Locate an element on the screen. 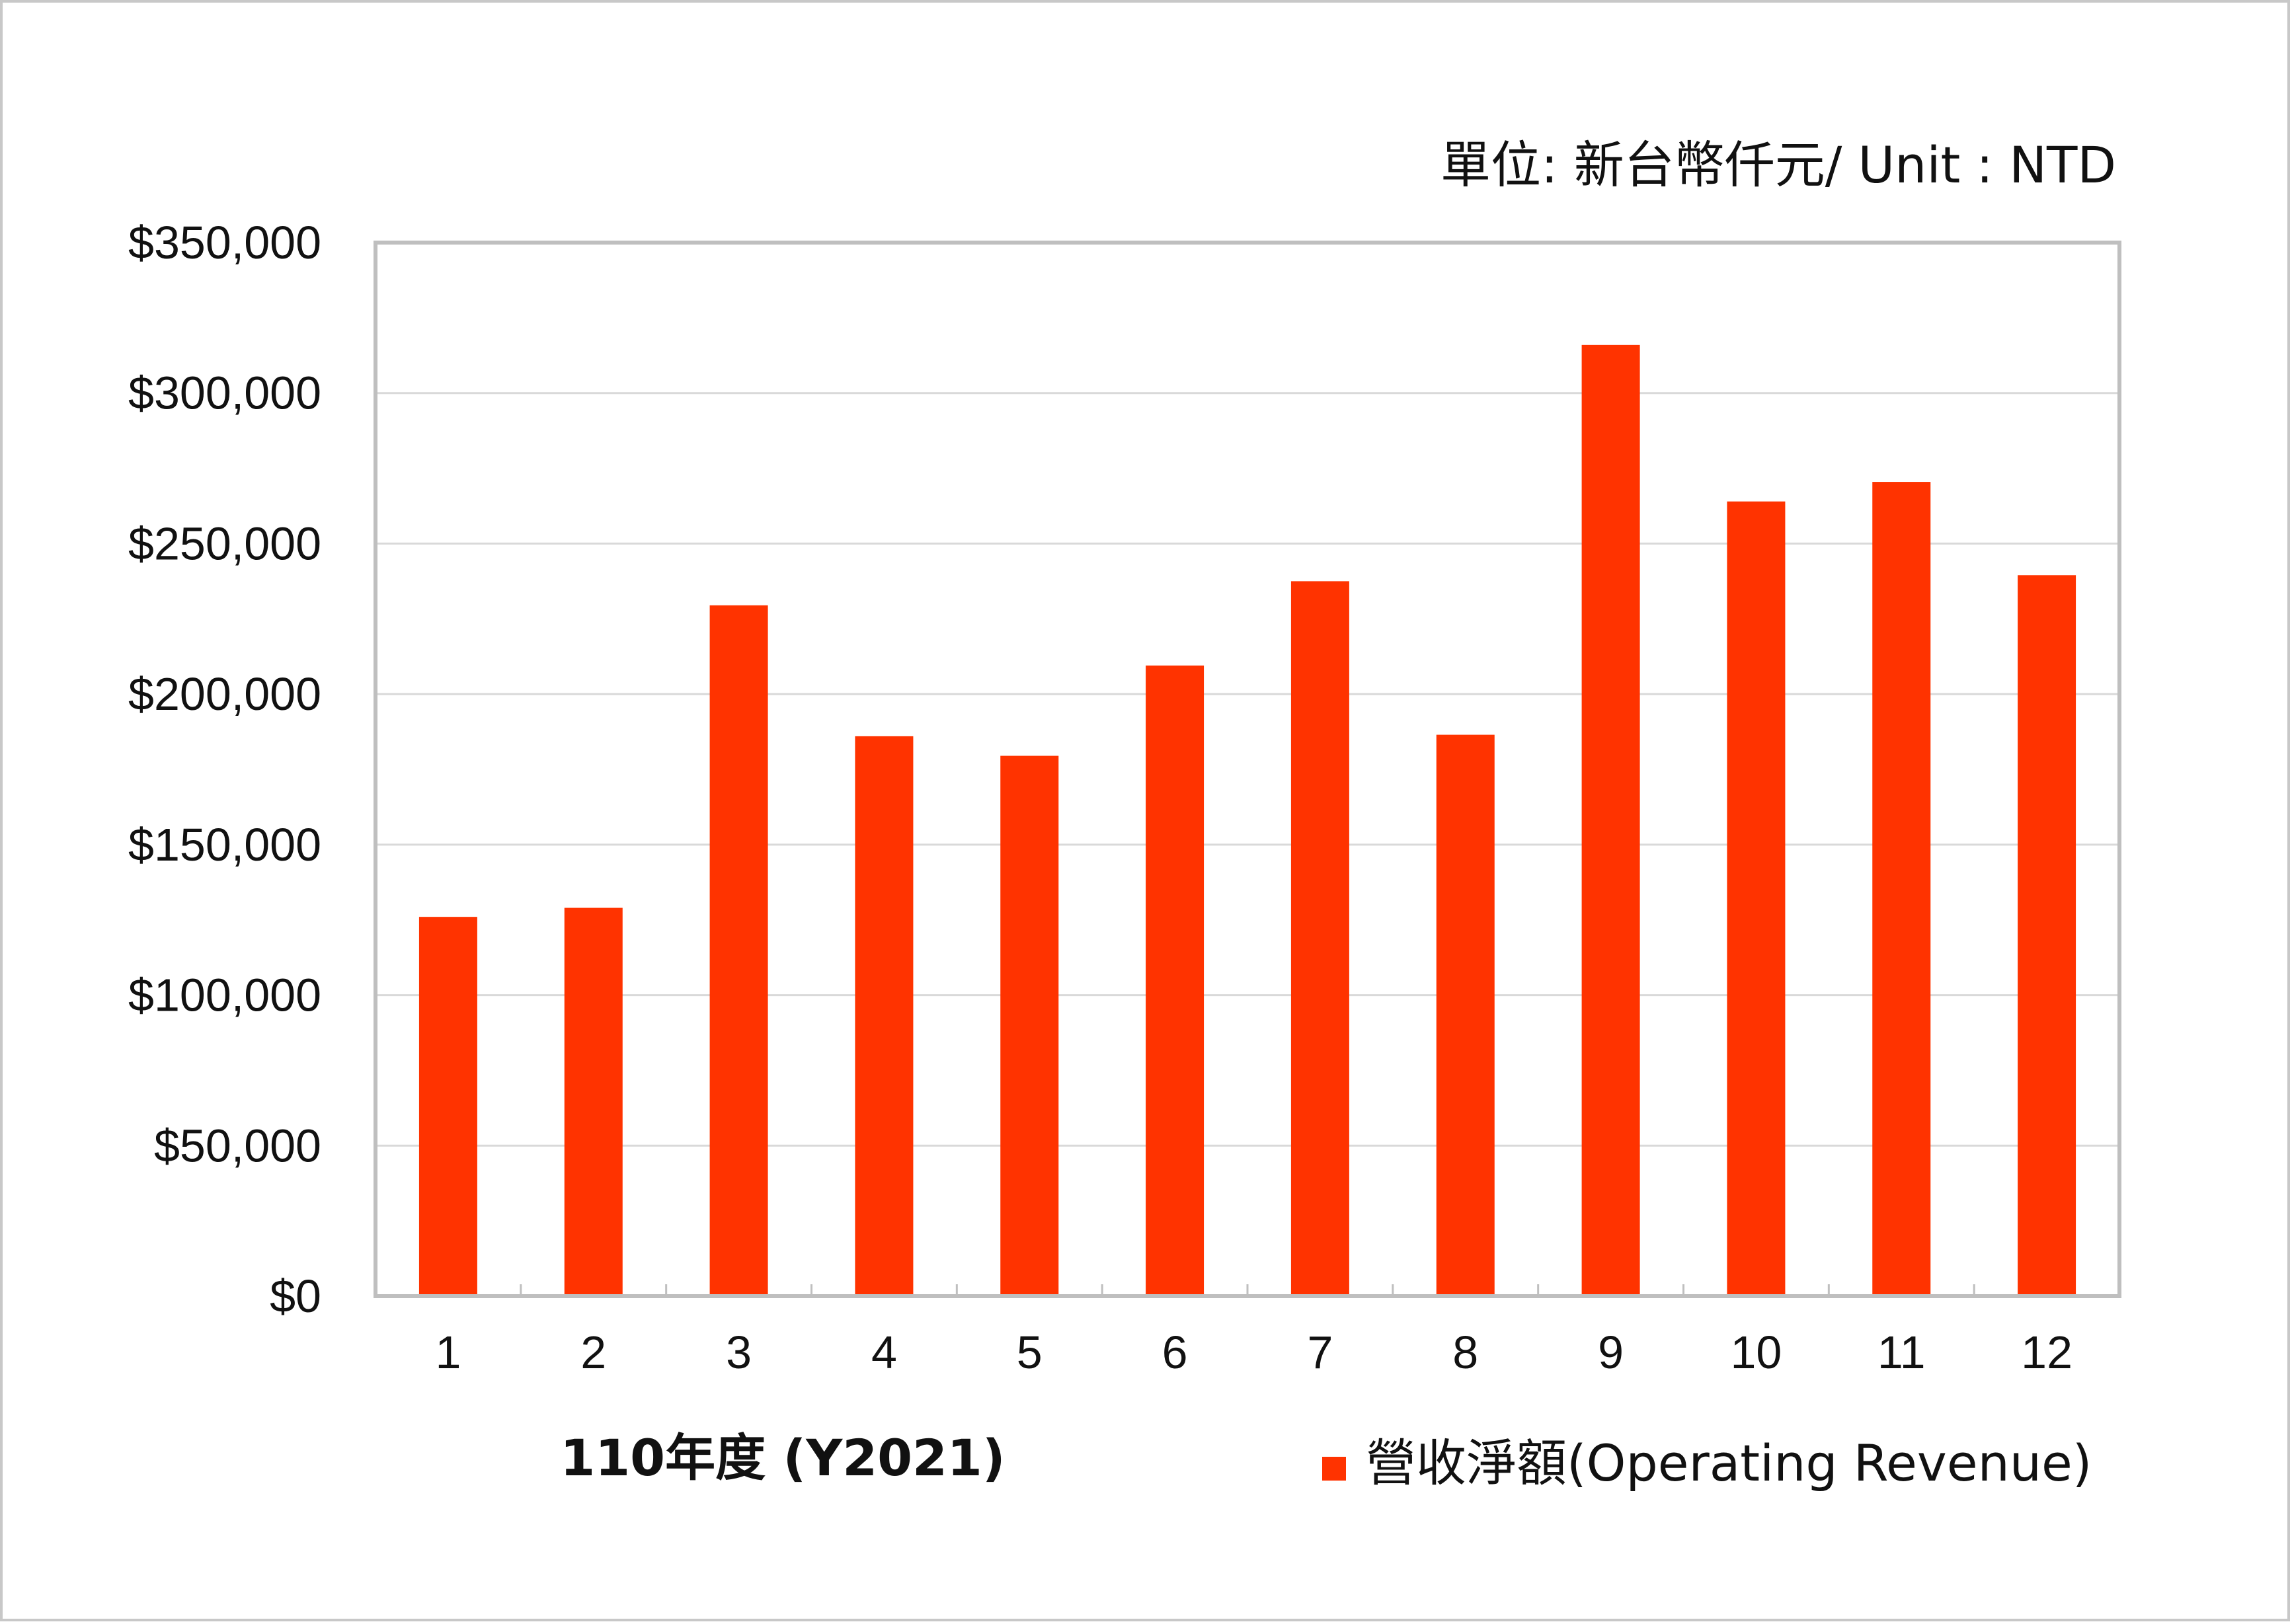 Image resolution: width=2290 pixels, height=1624 pixels. x-tick-label: 11 is located at coordinates (1902, 1352).